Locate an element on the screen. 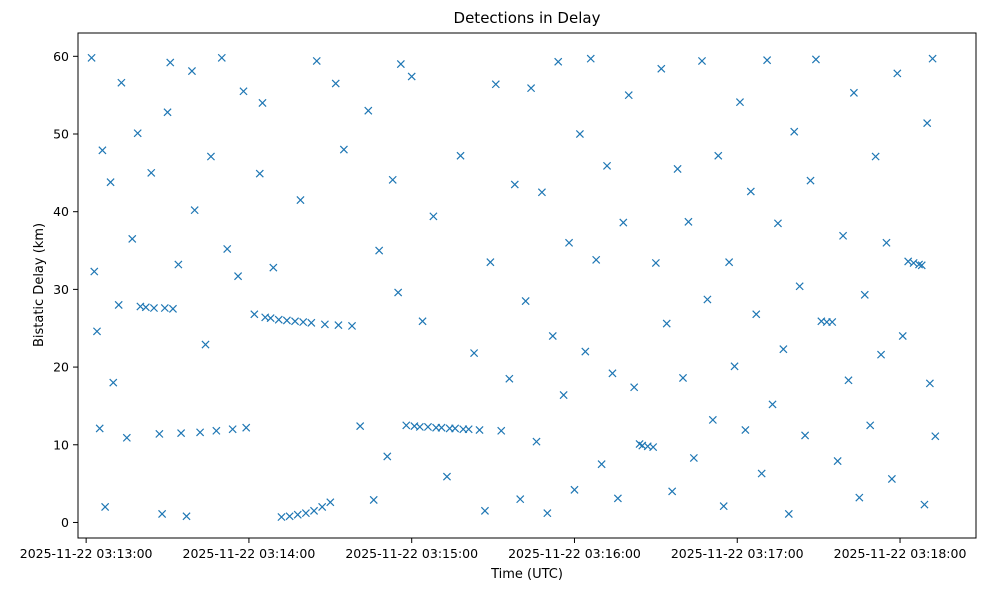 The image size is (984, 590). x-tick-label-4: 2025-11-22 03:17:00 is located at coordinates (737, 553).